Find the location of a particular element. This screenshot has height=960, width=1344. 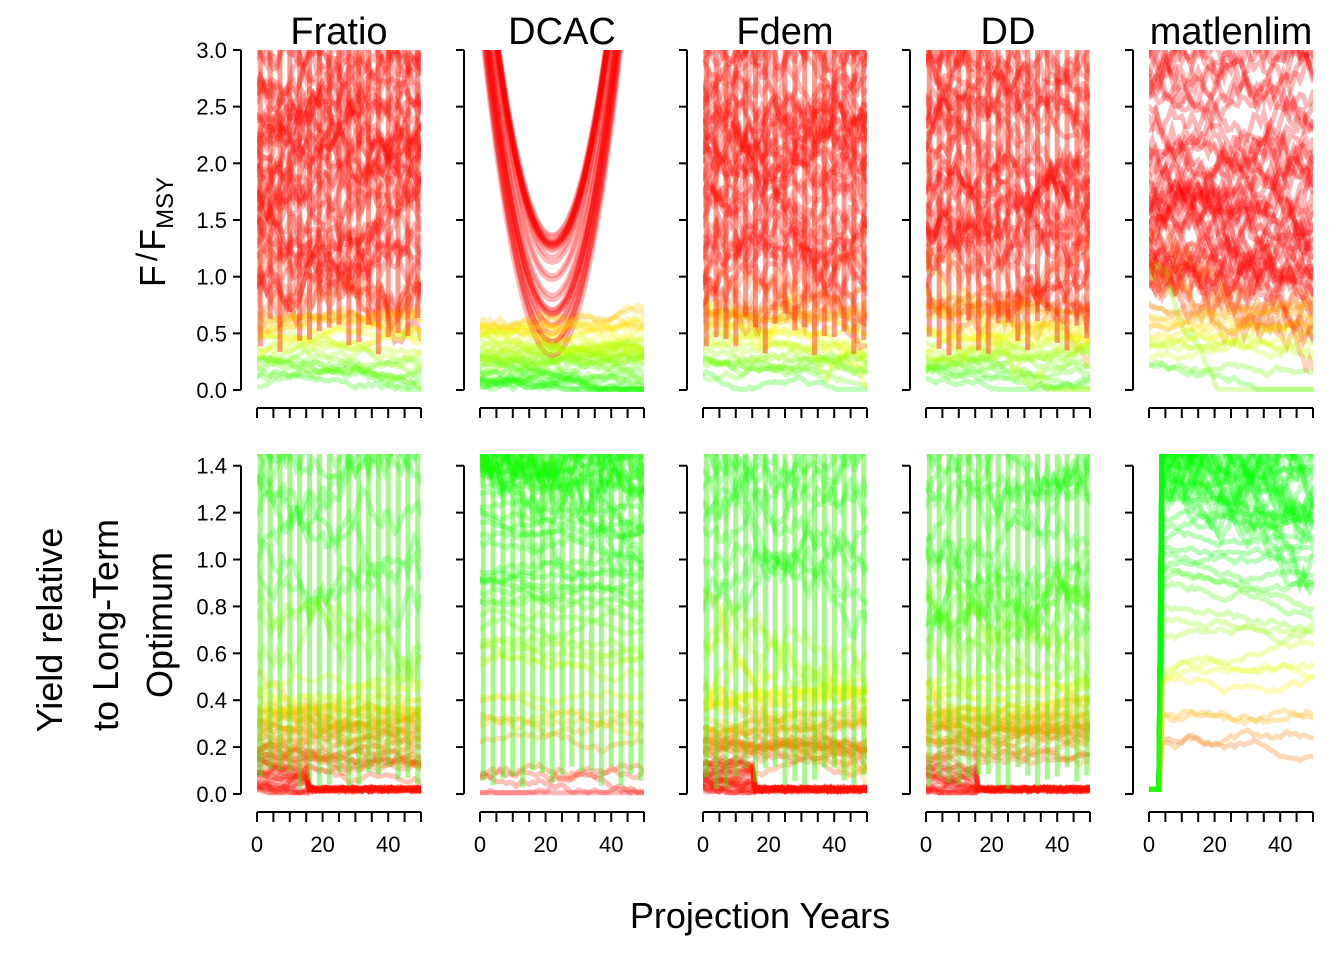

panel-title-fratio: Fratio is located at coordinates (338, 32).